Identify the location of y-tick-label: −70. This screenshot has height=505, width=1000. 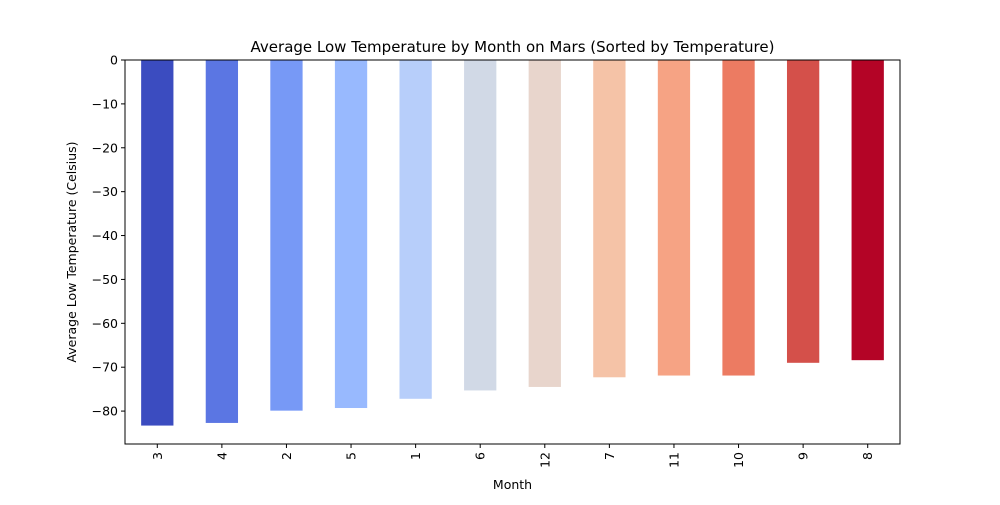
(105, 367).